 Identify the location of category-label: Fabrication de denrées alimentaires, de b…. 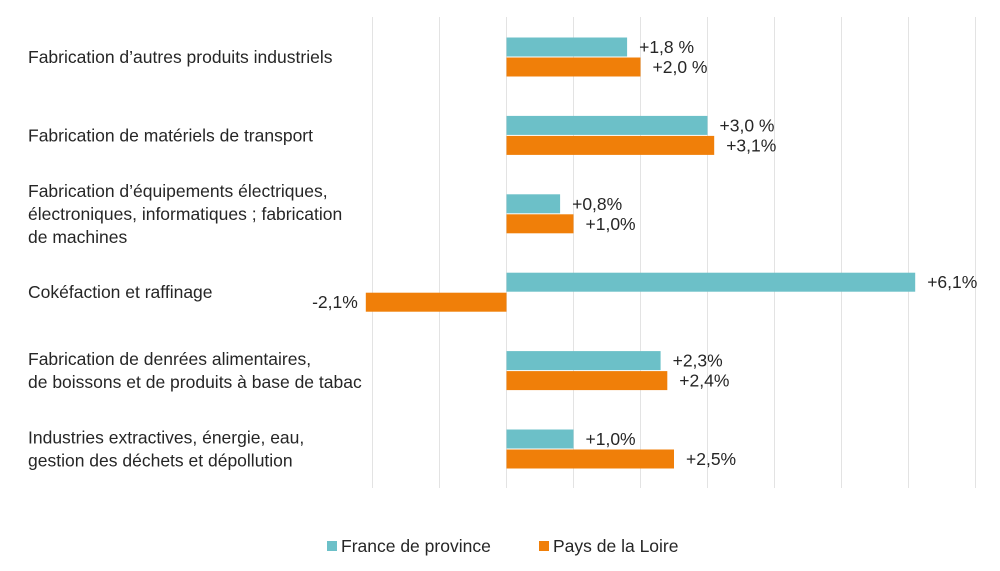
(195, 370).